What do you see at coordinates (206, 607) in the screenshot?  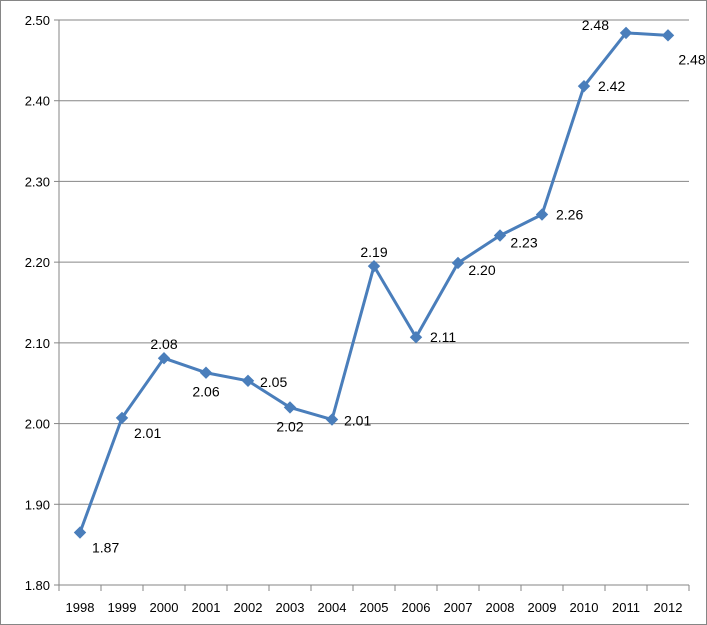 I see `x-tick-label: 2001` at bounding box center [206, 607].